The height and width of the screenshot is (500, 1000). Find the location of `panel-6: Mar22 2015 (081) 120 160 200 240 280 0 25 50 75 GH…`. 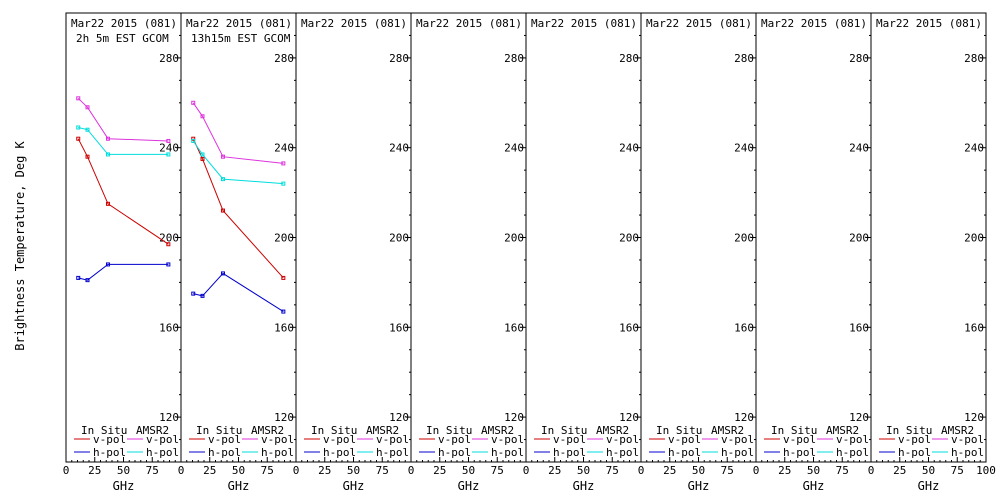

panel-6: Mar22 2015 (081) 120 160 200 240 280 0 25 50 75 GH… is located at coordinates (697, 252).